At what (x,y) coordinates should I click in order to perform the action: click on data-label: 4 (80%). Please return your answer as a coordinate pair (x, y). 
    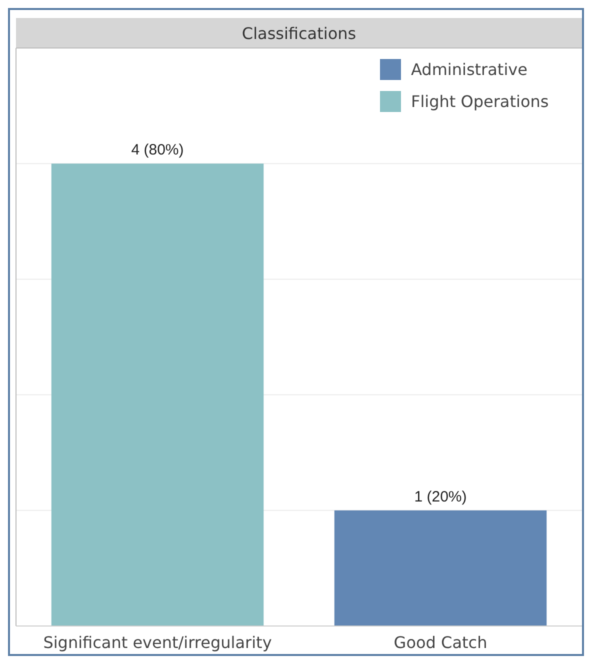
    Looking at the image, I should click on (157, 150).